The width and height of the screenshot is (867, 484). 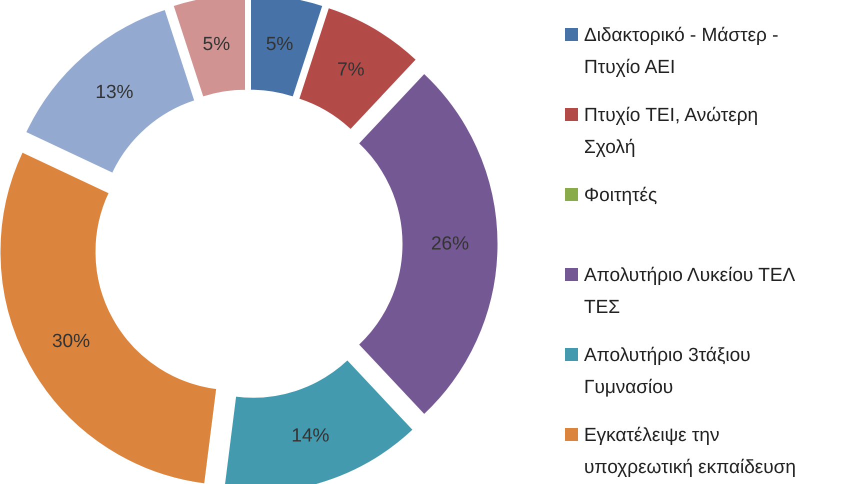 What do you see at coordinates (71, 341) in the screenshot?
I see `data-label: 30%` at bounding box center [71, 341].